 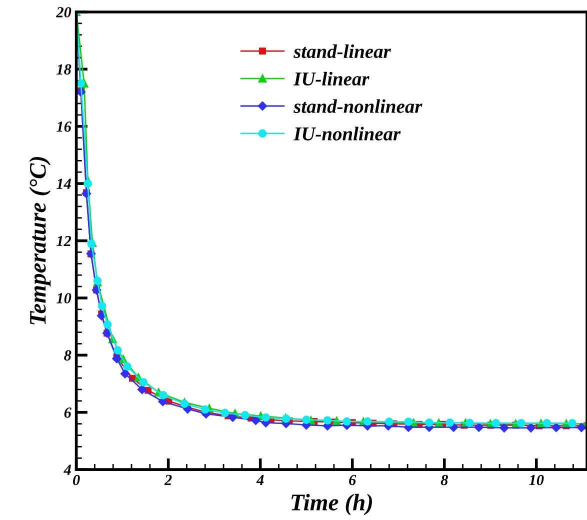 I want to click on x-axis-title: Time (h), so click(x=332, y=505).